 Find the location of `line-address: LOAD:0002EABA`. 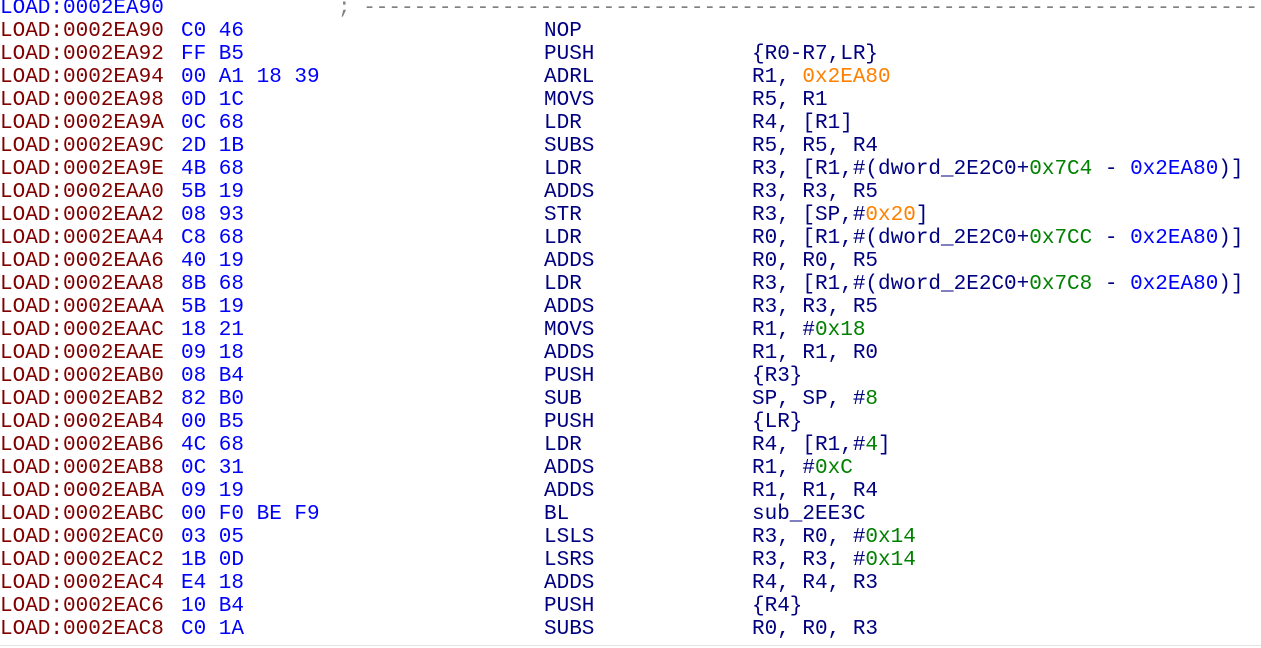

line-address: LOAD:0002EABA is located at coordinates (82, 491).